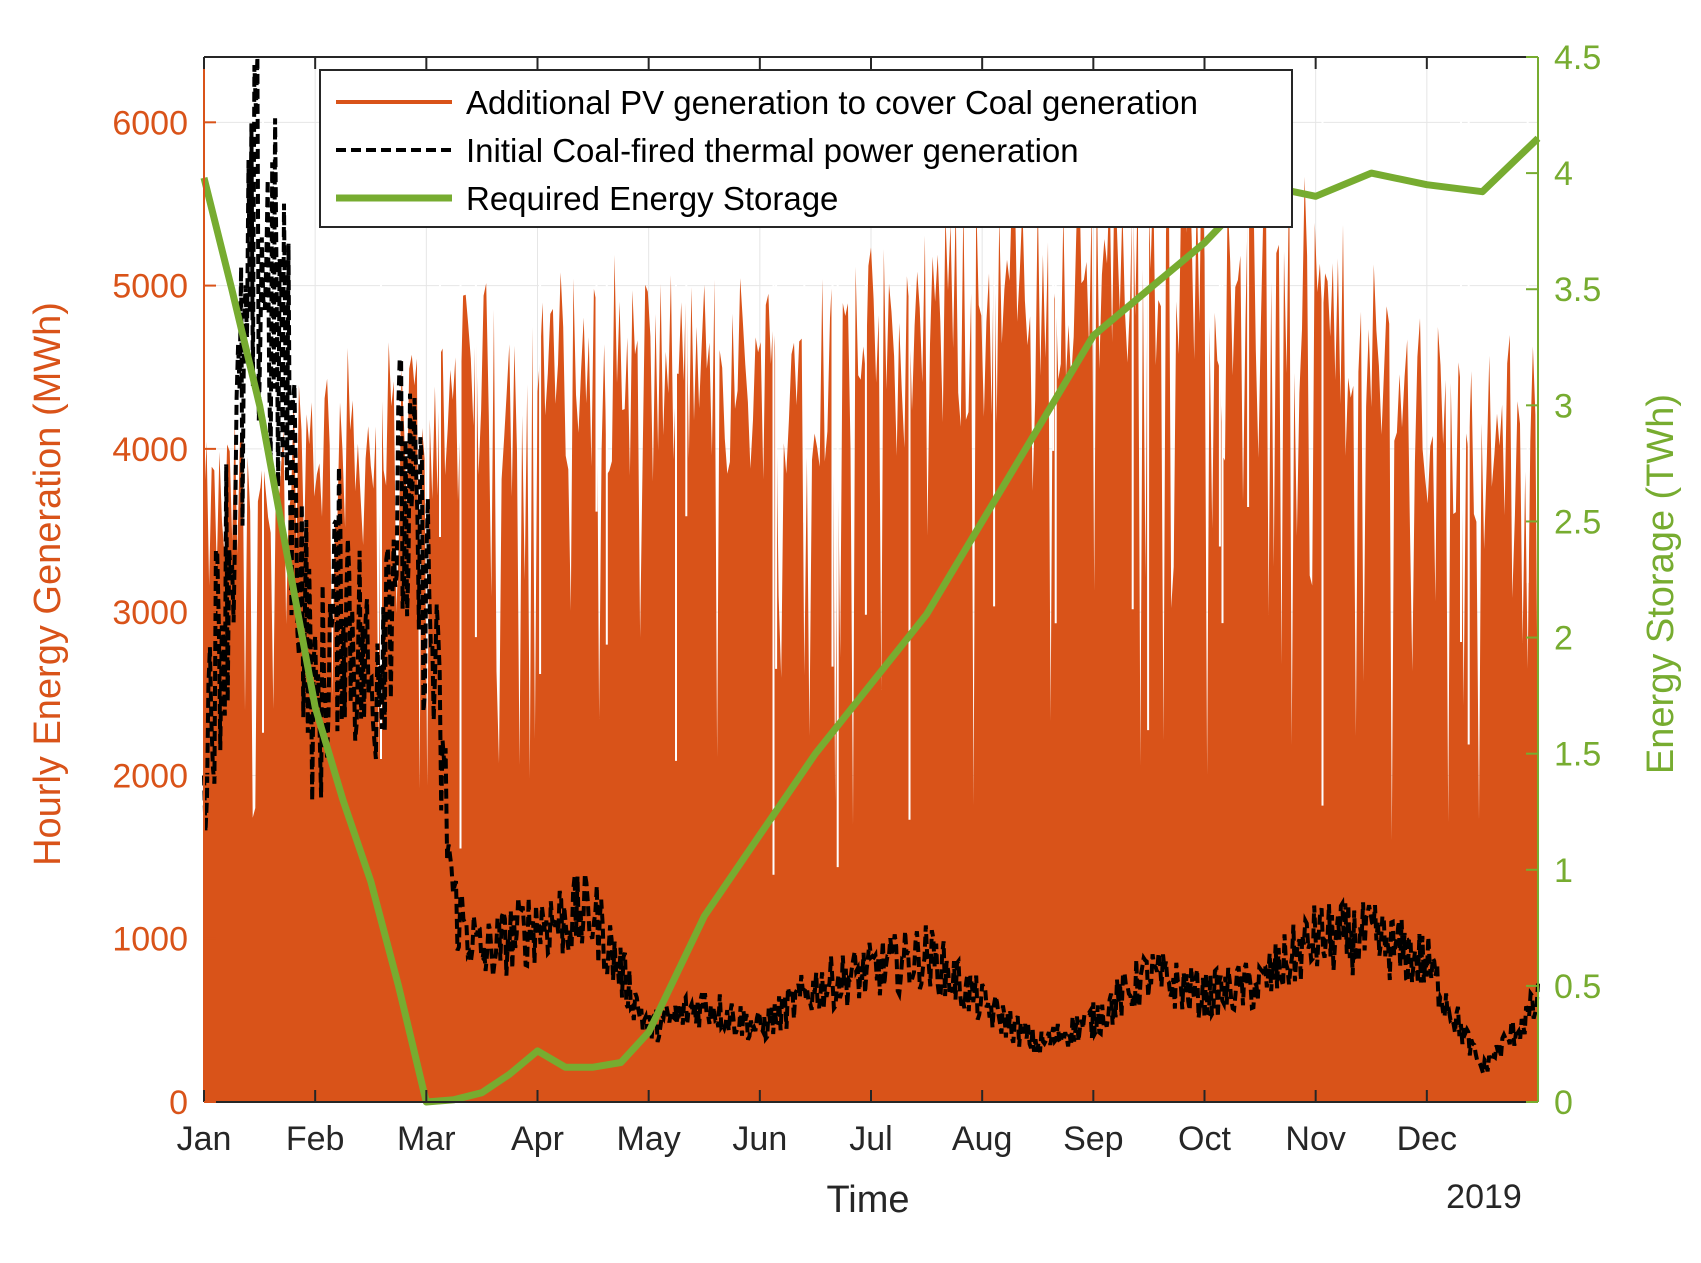 The width and height of the screenshot is (1701, 1263). What do you see at coordinates (48, 584) in the screenshot?
I see `y-axis-left-label: Hourly Energy Generation (MWh)` at bounding box center [48, 584].